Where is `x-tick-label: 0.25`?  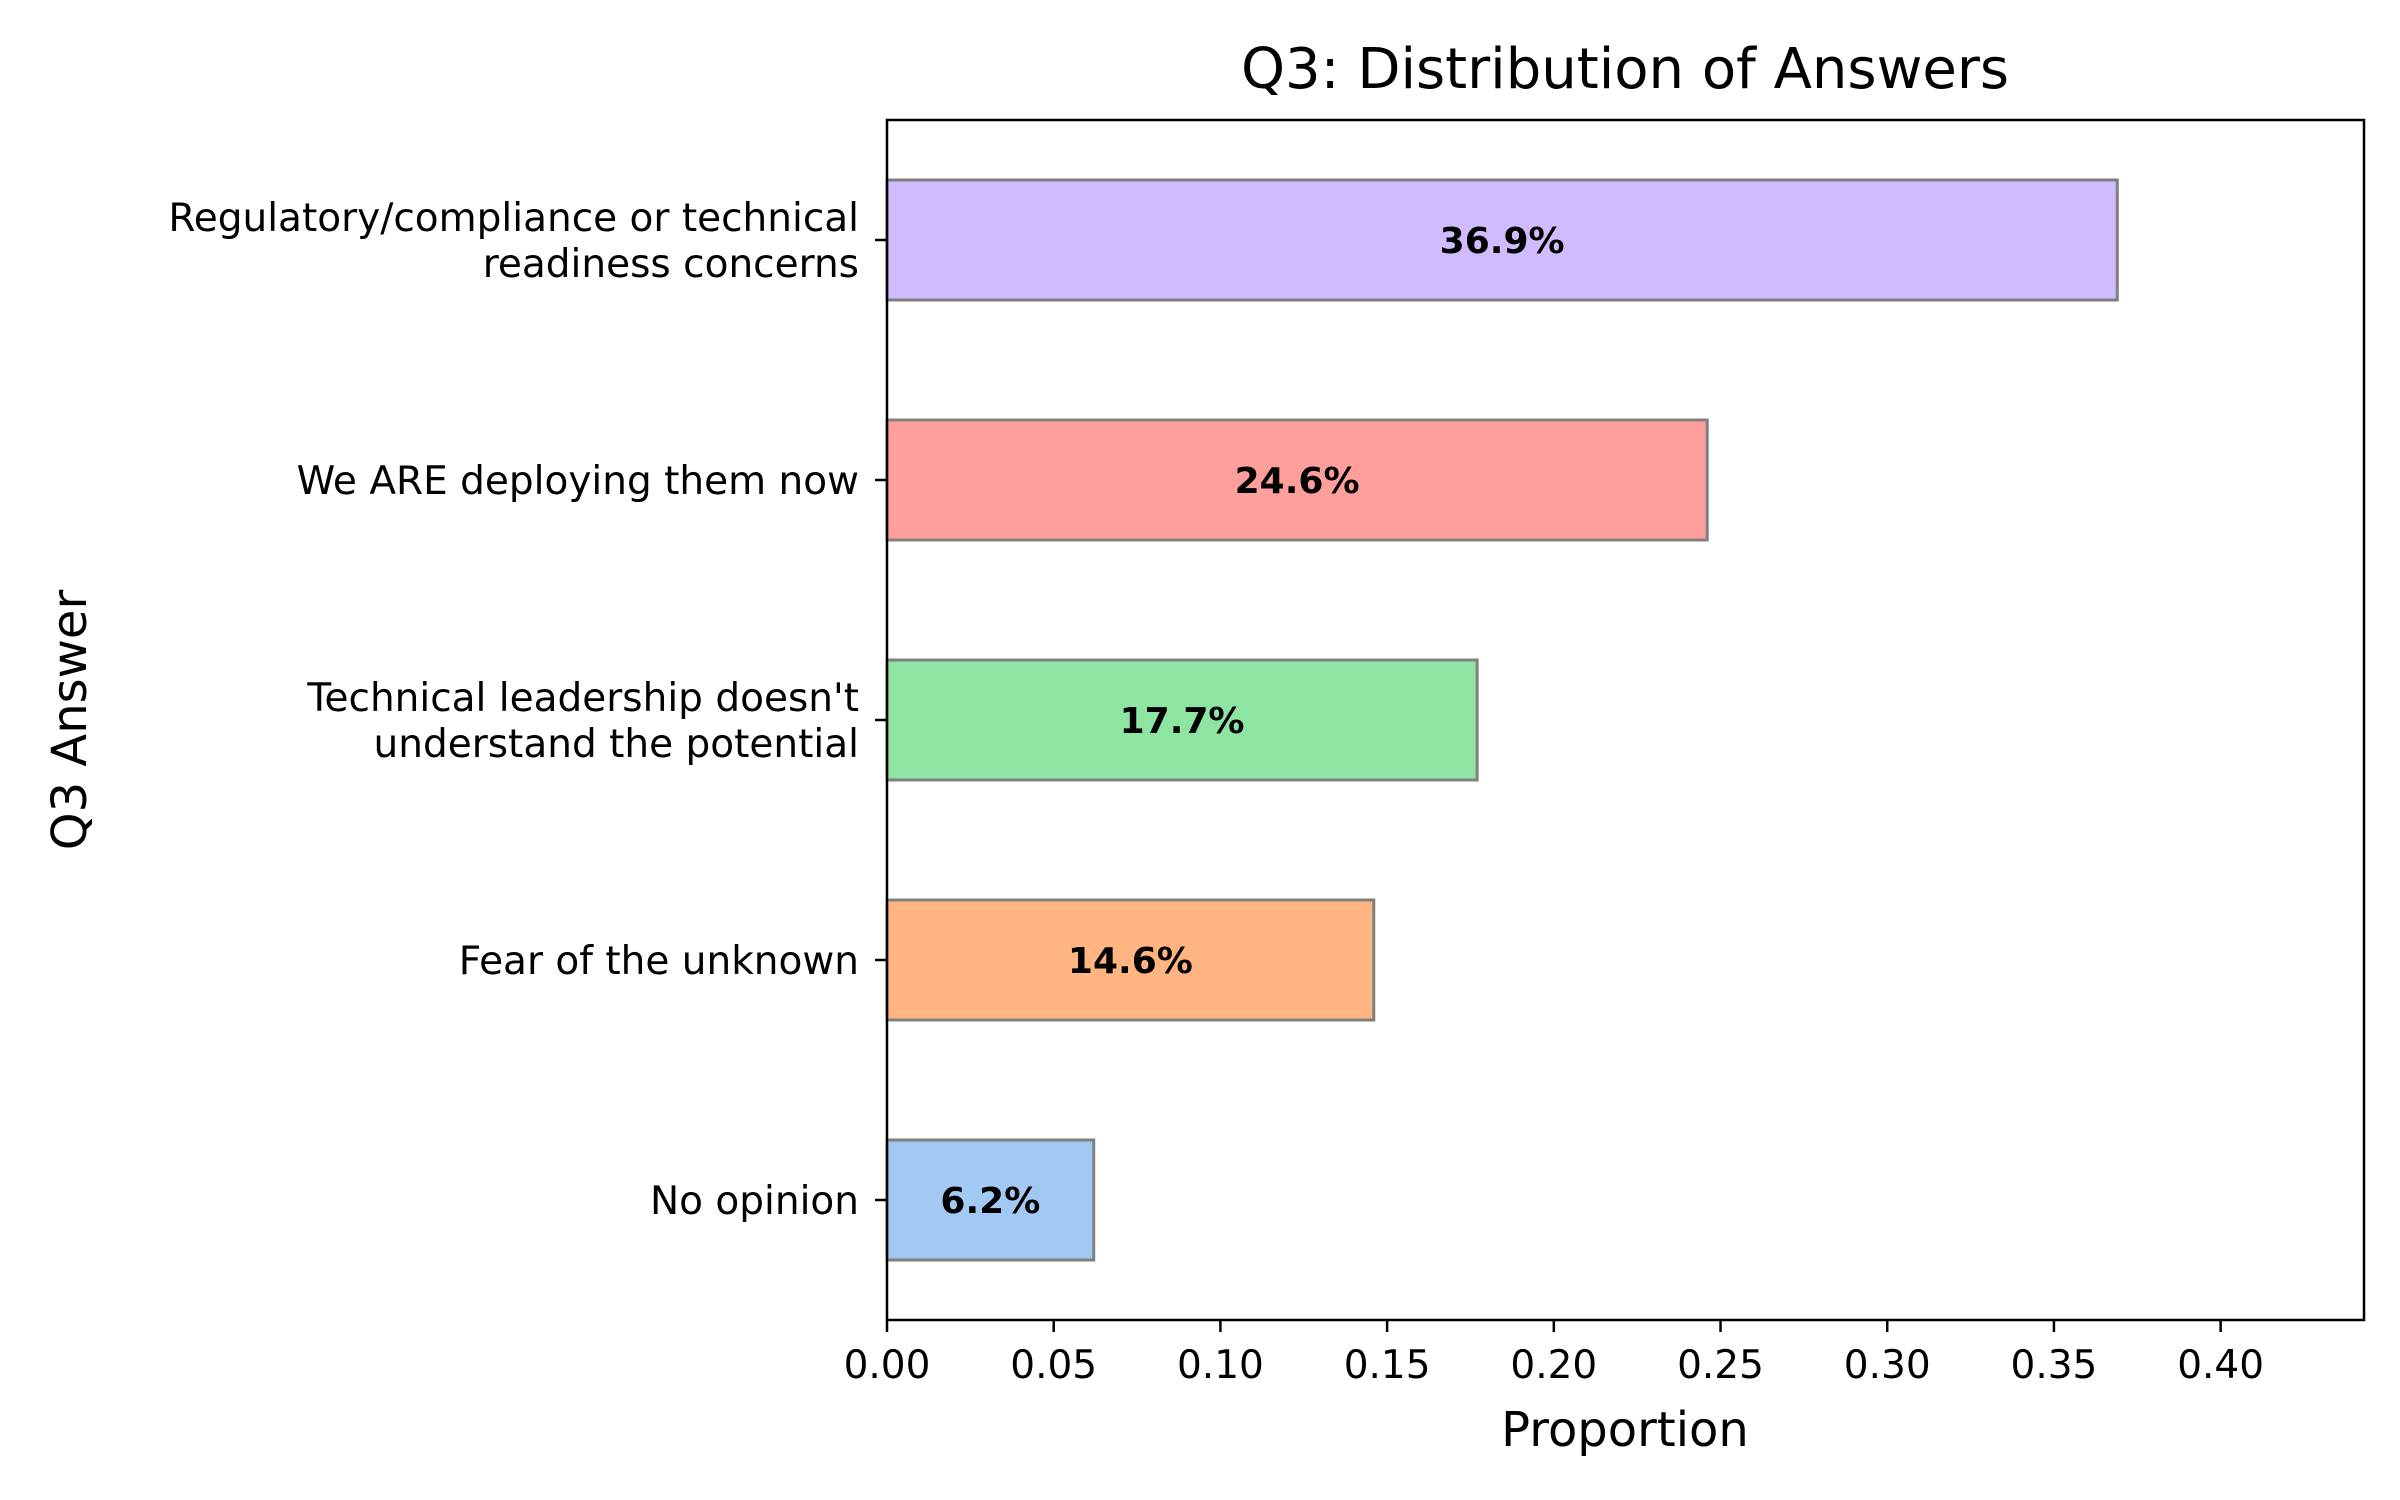
x-tick-label: 0.25 is located at coordinates (1720, 1365).